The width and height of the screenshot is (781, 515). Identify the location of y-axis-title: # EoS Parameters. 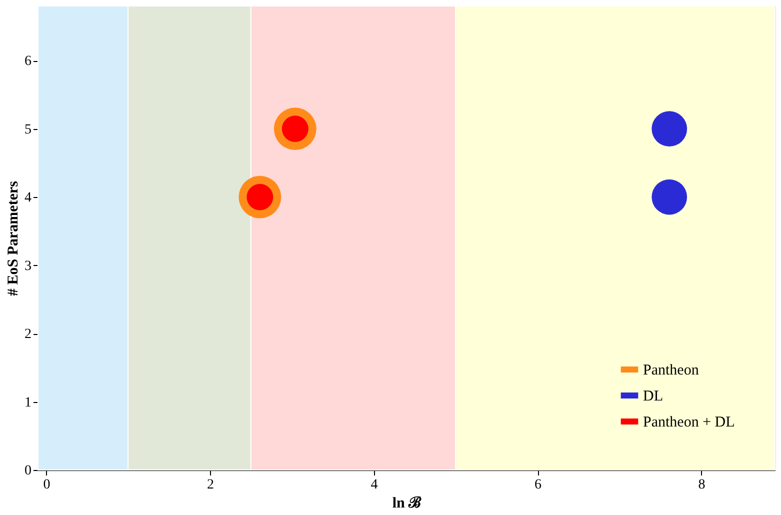
(14, 238).